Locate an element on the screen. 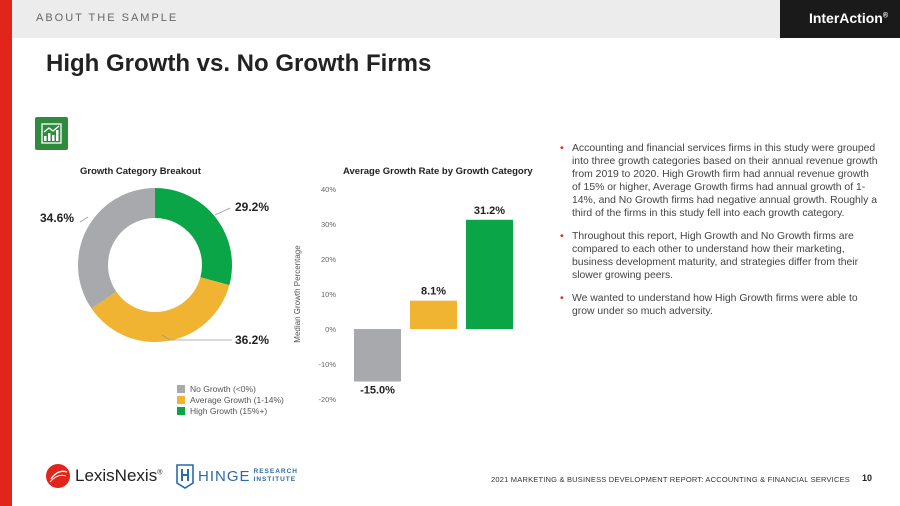  lexisnexis-logo: LexisNexis® is located at coordinates (103, 476).